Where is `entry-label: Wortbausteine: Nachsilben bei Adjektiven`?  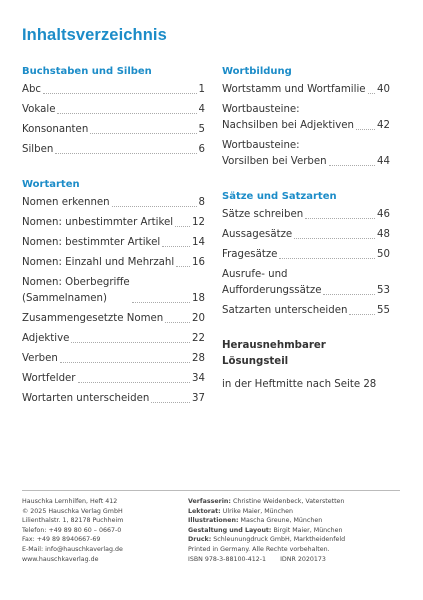
entry-label: Wortbausteine: Nachsilben bei Adjektiven is located at coordinates (288, 118).